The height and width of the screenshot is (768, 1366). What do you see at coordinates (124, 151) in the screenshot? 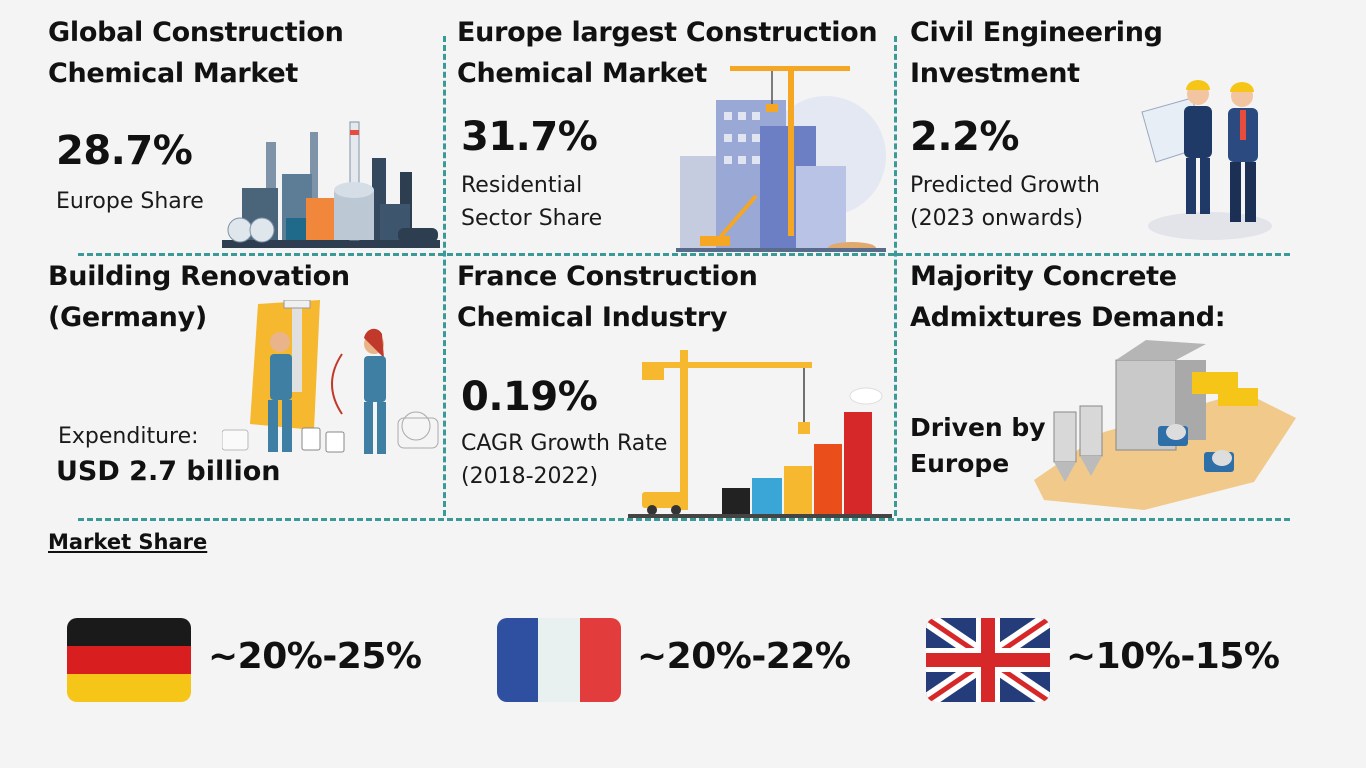
I see `card-value: 28.7%` at bounding box center [124, 151].